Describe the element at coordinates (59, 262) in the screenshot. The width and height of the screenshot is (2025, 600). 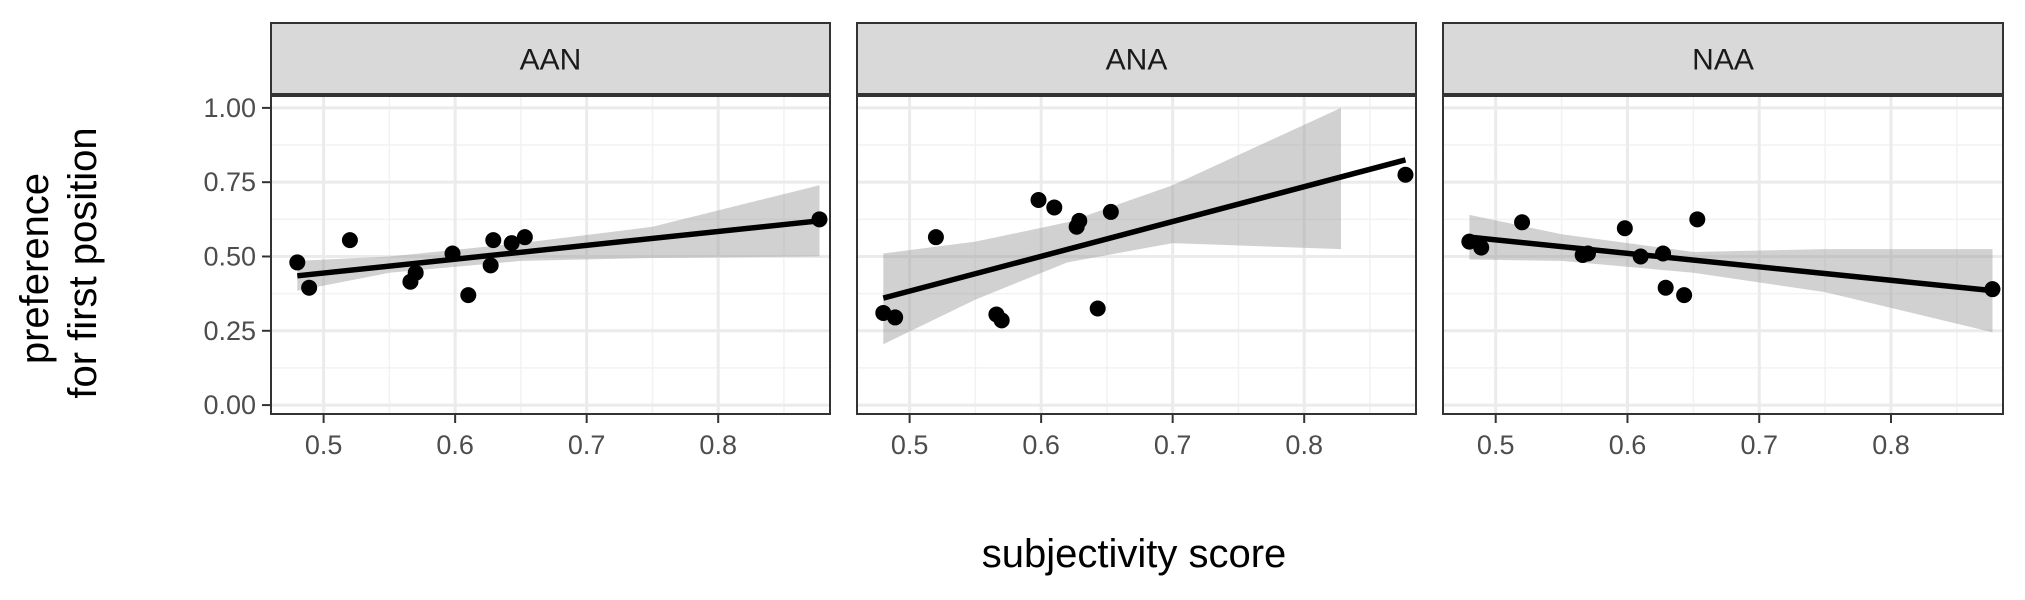
I see `y-axis-title: preference for first position` at that location.